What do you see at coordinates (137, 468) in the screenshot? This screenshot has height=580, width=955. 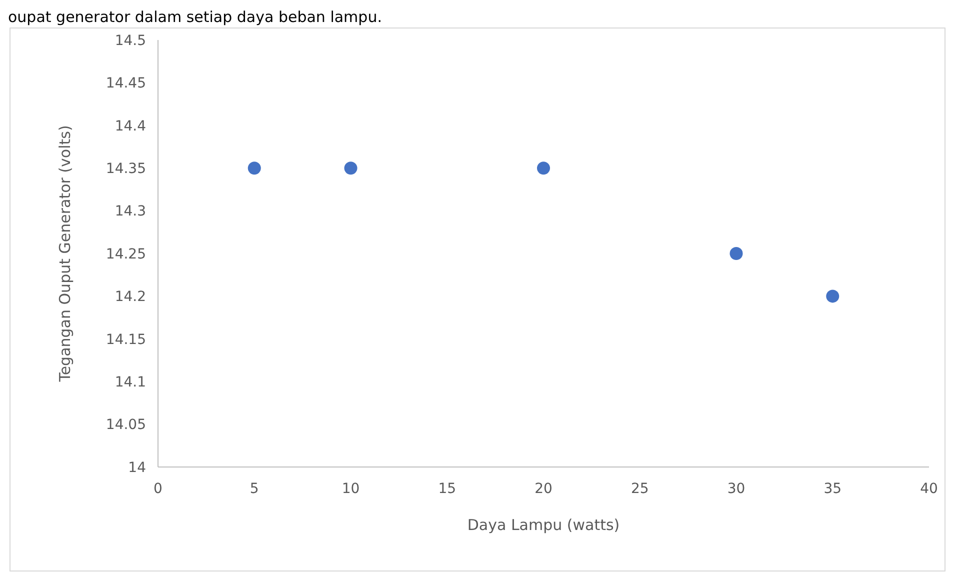 I see `y-tick-label: 14` at bounding box center [137, 468].